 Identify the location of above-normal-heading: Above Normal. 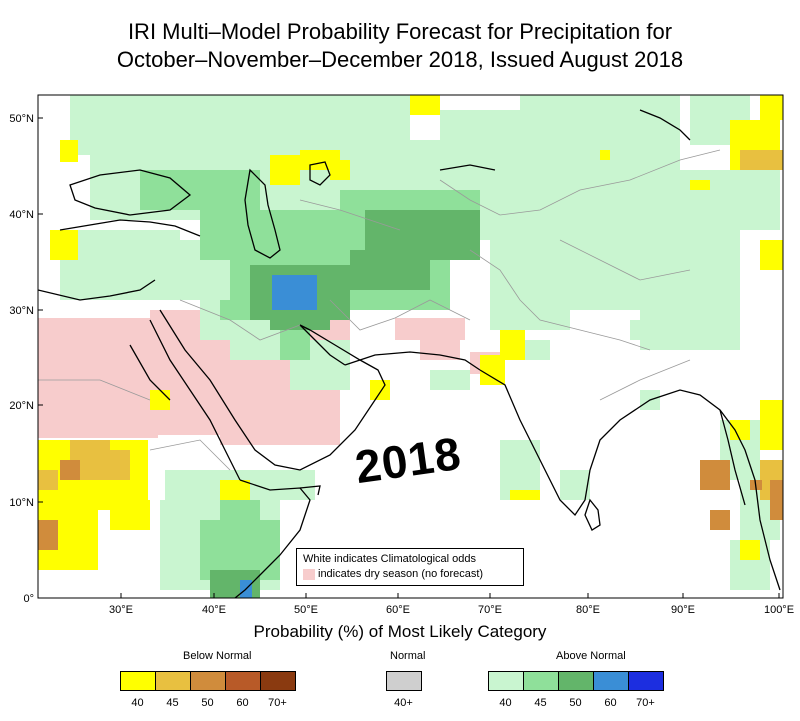
(591, 656).